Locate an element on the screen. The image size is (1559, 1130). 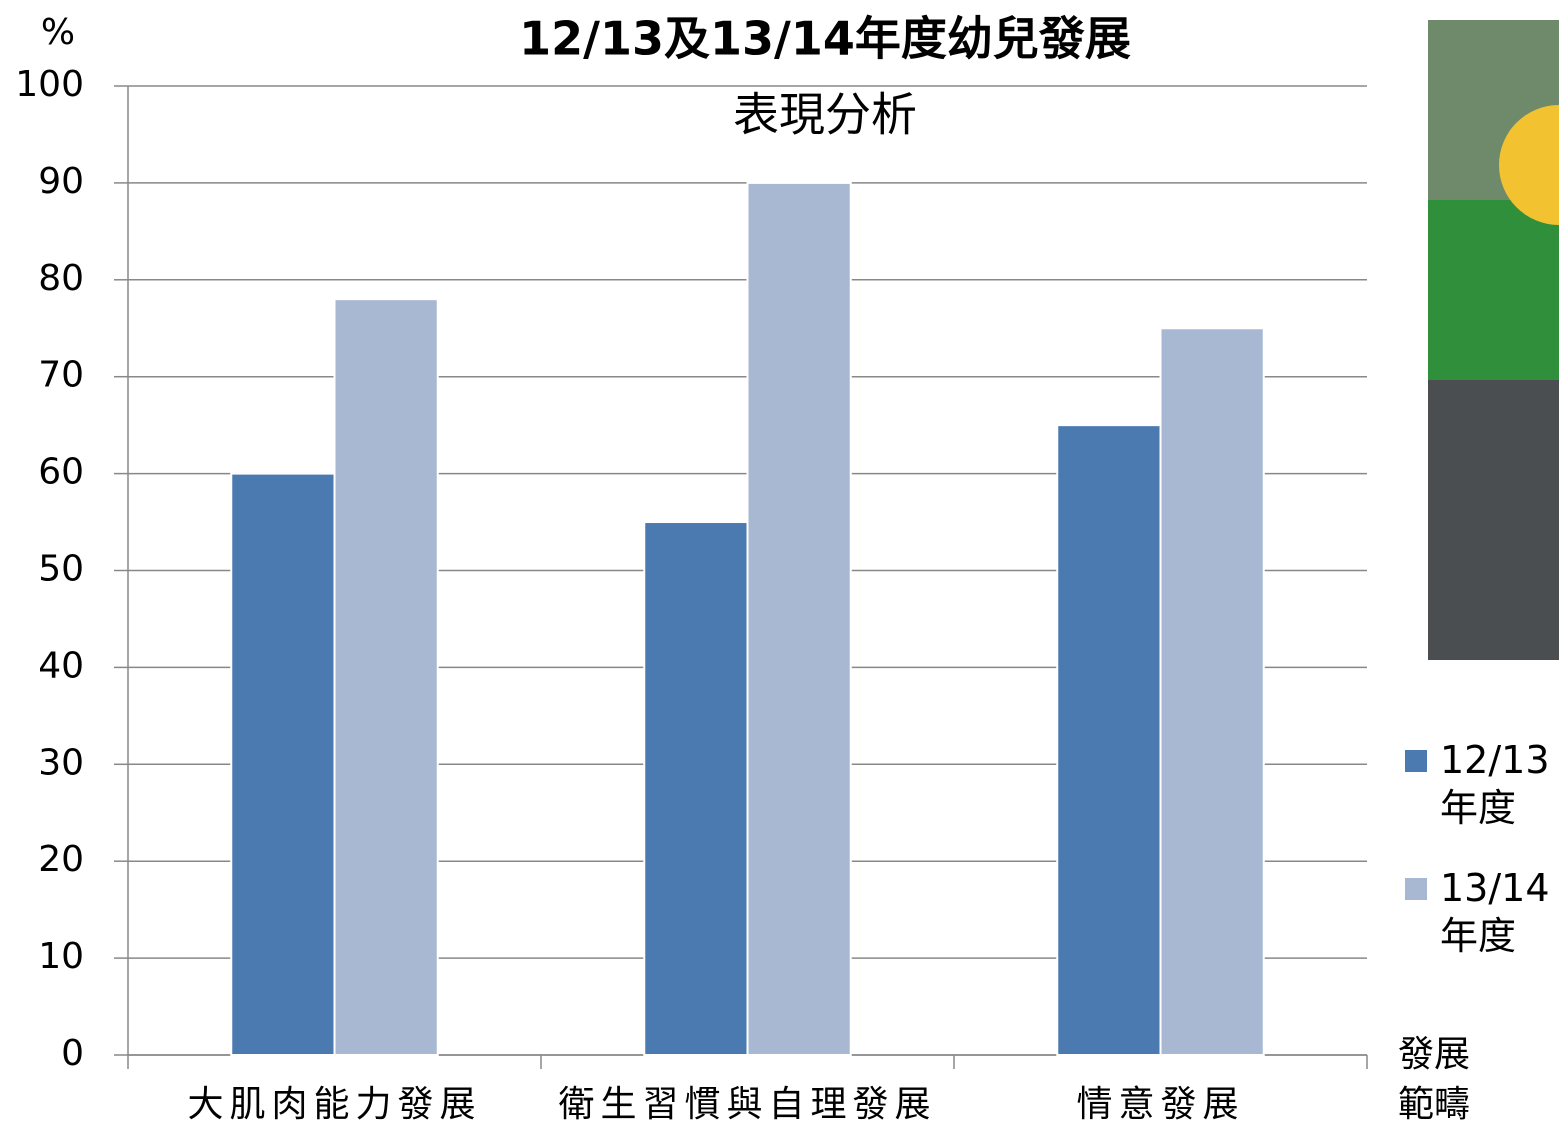
chart-title: 表現分析 is located at coordinates (825, 115).